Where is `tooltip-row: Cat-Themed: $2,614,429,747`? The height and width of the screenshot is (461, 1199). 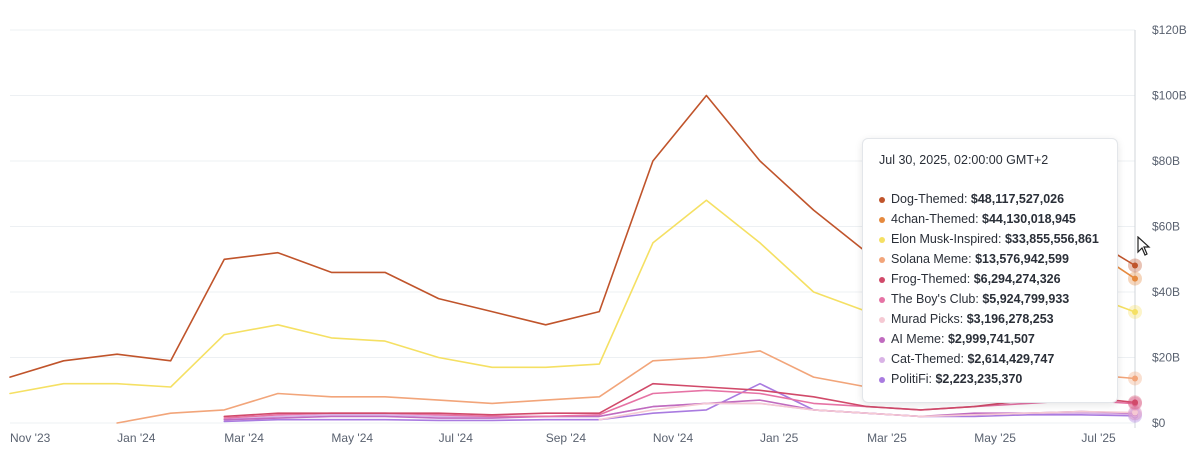
tooltip-row: Cat-Themed: $2,614,429,747 is located at coordinates (991, 359).